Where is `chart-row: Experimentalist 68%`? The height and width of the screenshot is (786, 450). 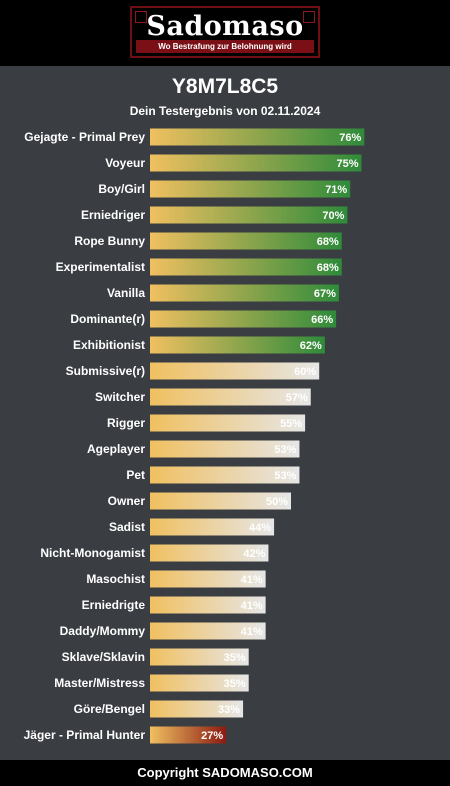 chart-row: Experimentalist 68% is located at coordinates (199, 267).